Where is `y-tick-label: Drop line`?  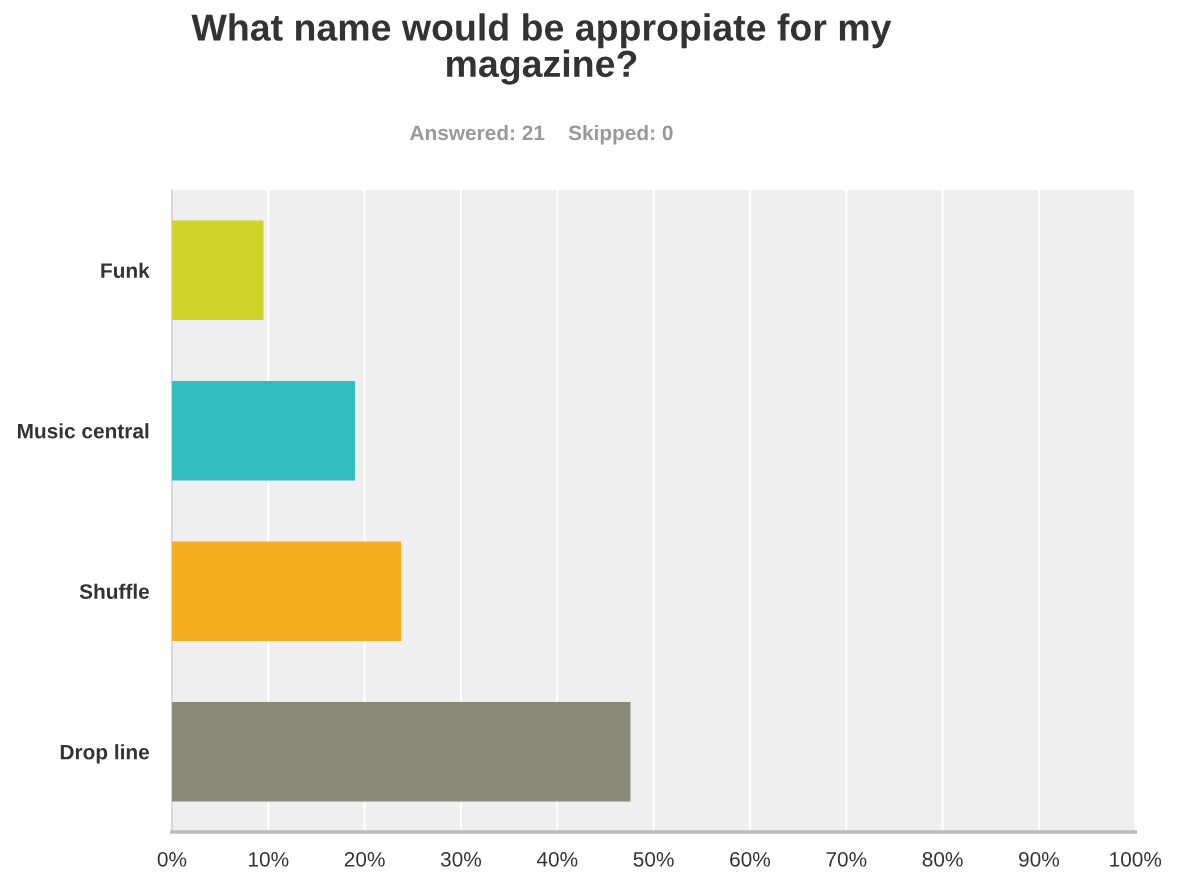 y-tick-label: Drop line is located at coordinates (105, 754).